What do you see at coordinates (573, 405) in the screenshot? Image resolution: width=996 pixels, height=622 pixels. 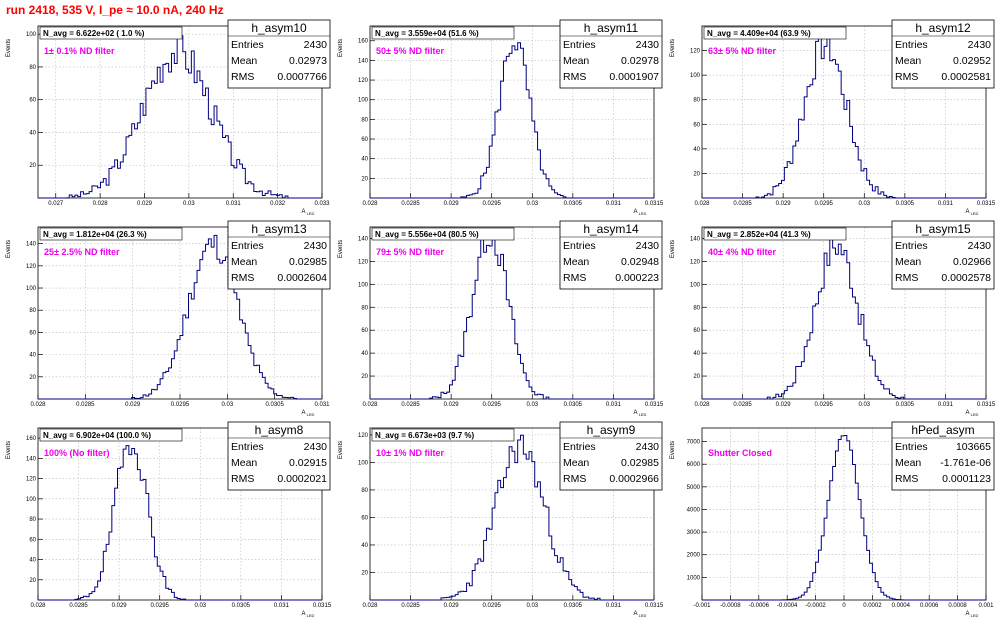 I see `x-tick-label: 0.0305` at bounding box center [573, 405].